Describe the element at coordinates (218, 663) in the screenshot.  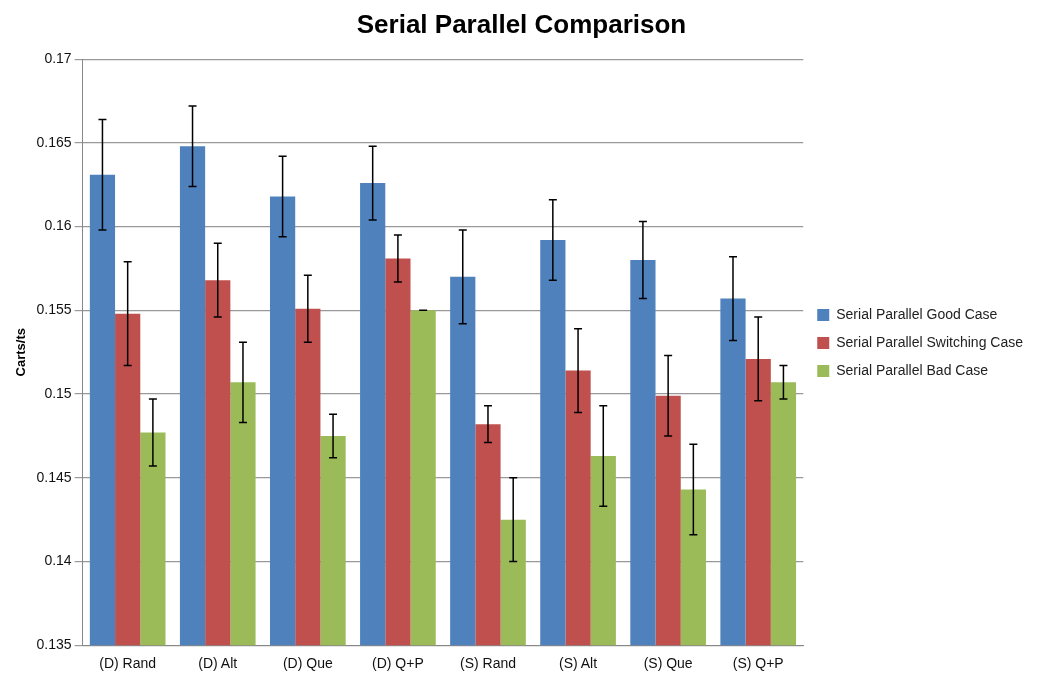
I see `x-tick-label: (D) Alt` at that location.